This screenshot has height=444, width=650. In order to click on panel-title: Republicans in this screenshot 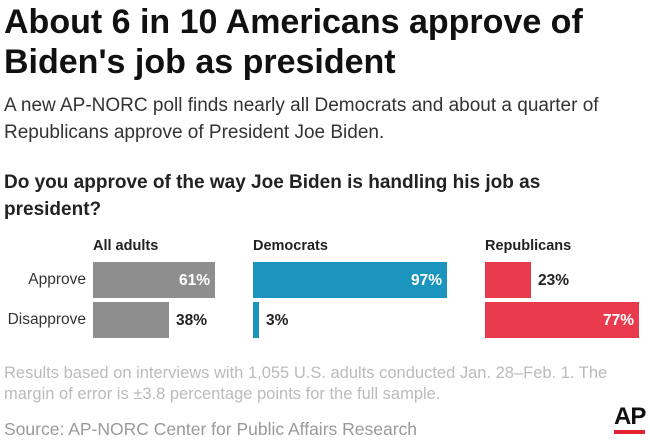, I will do `click(528, 246)`.